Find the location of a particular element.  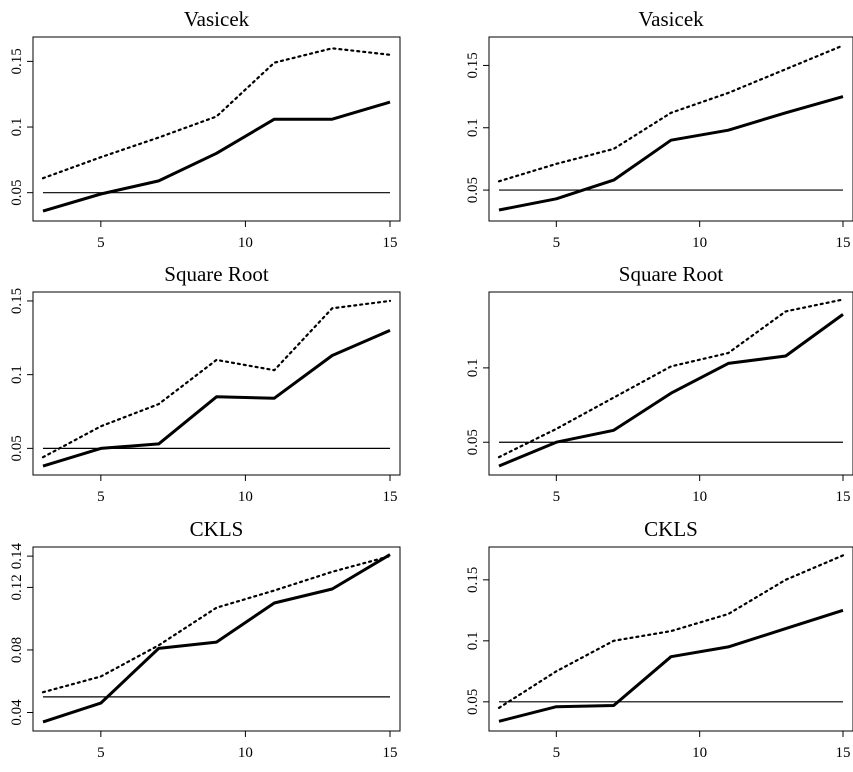

panel-1: Vasicek 5 10 15 0.05 0.1 0.15 is located at coordinates (205, 129).